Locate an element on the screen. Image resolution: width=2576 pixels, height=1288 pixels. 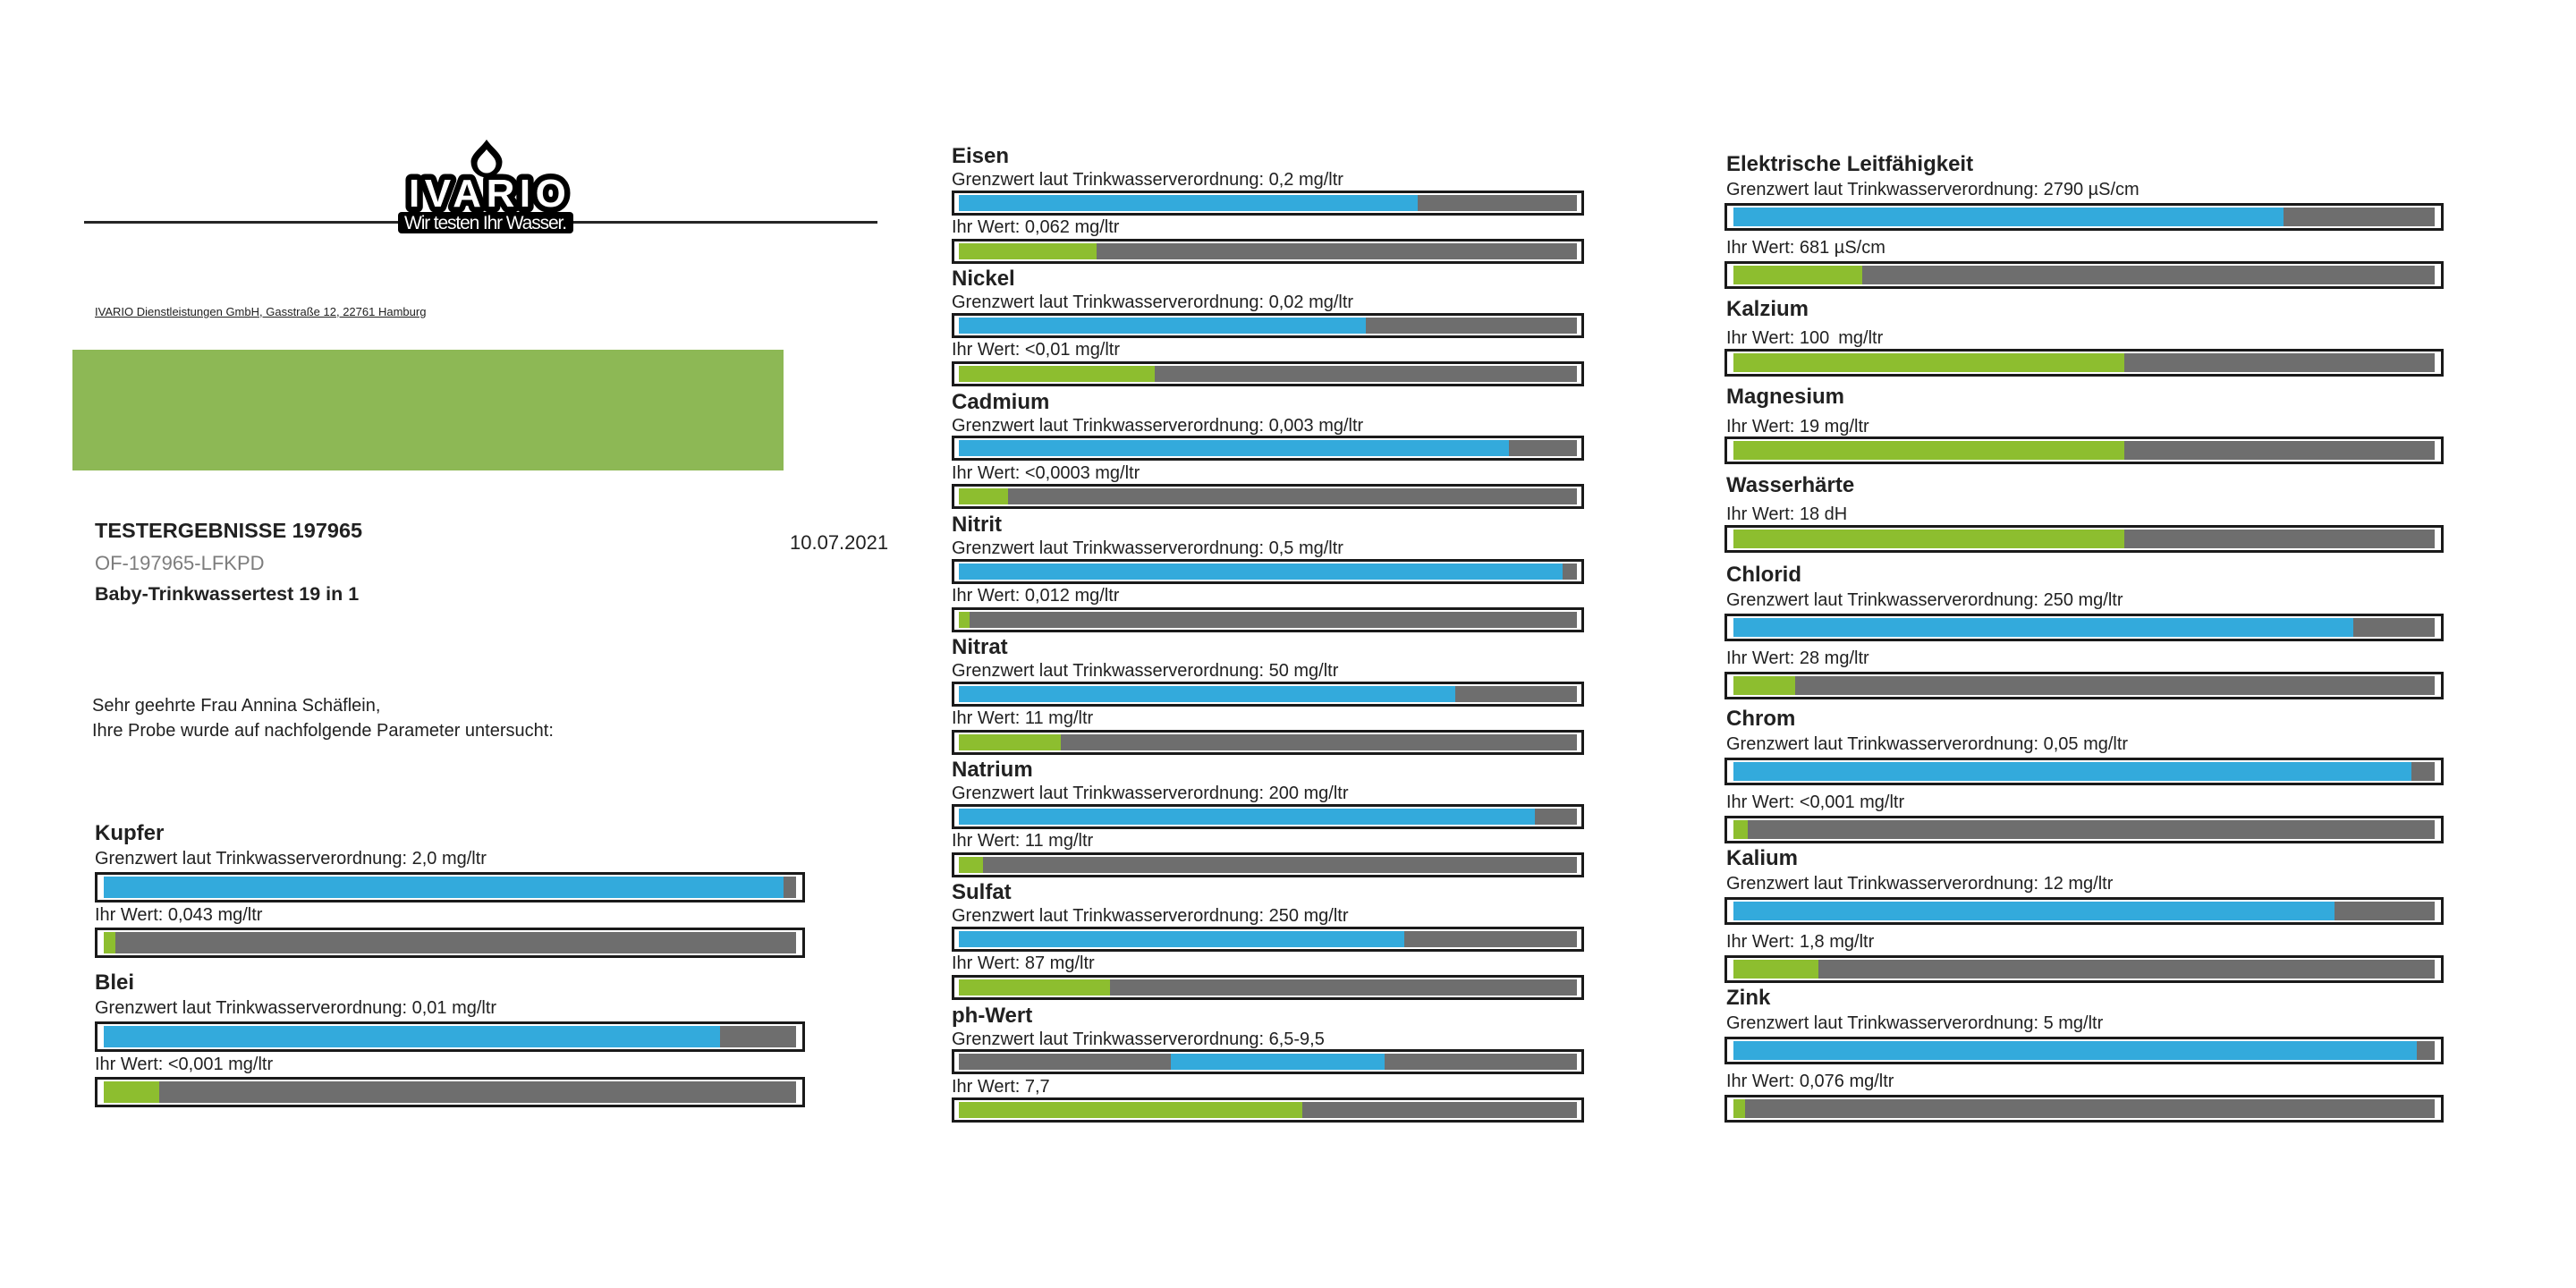
svg-text: IVARIO is located at coordinates (490, 194).